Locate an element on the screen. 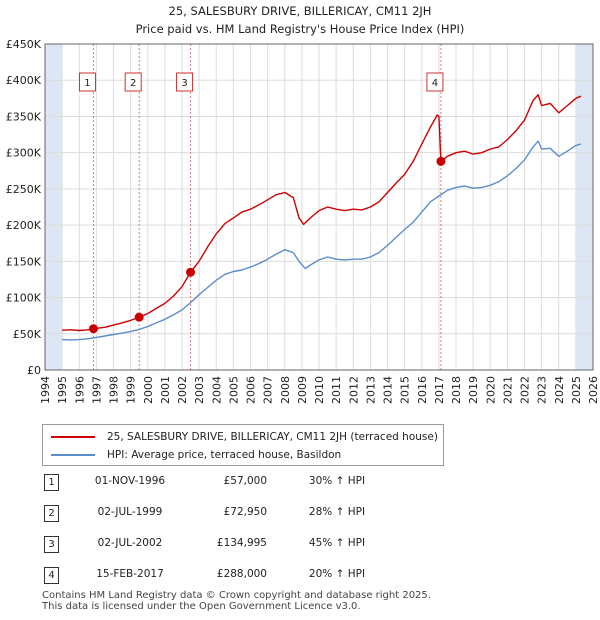 The height and width of the screenshot is (620, 600). hpi-line-swatch is located at coordinates (73, 455).